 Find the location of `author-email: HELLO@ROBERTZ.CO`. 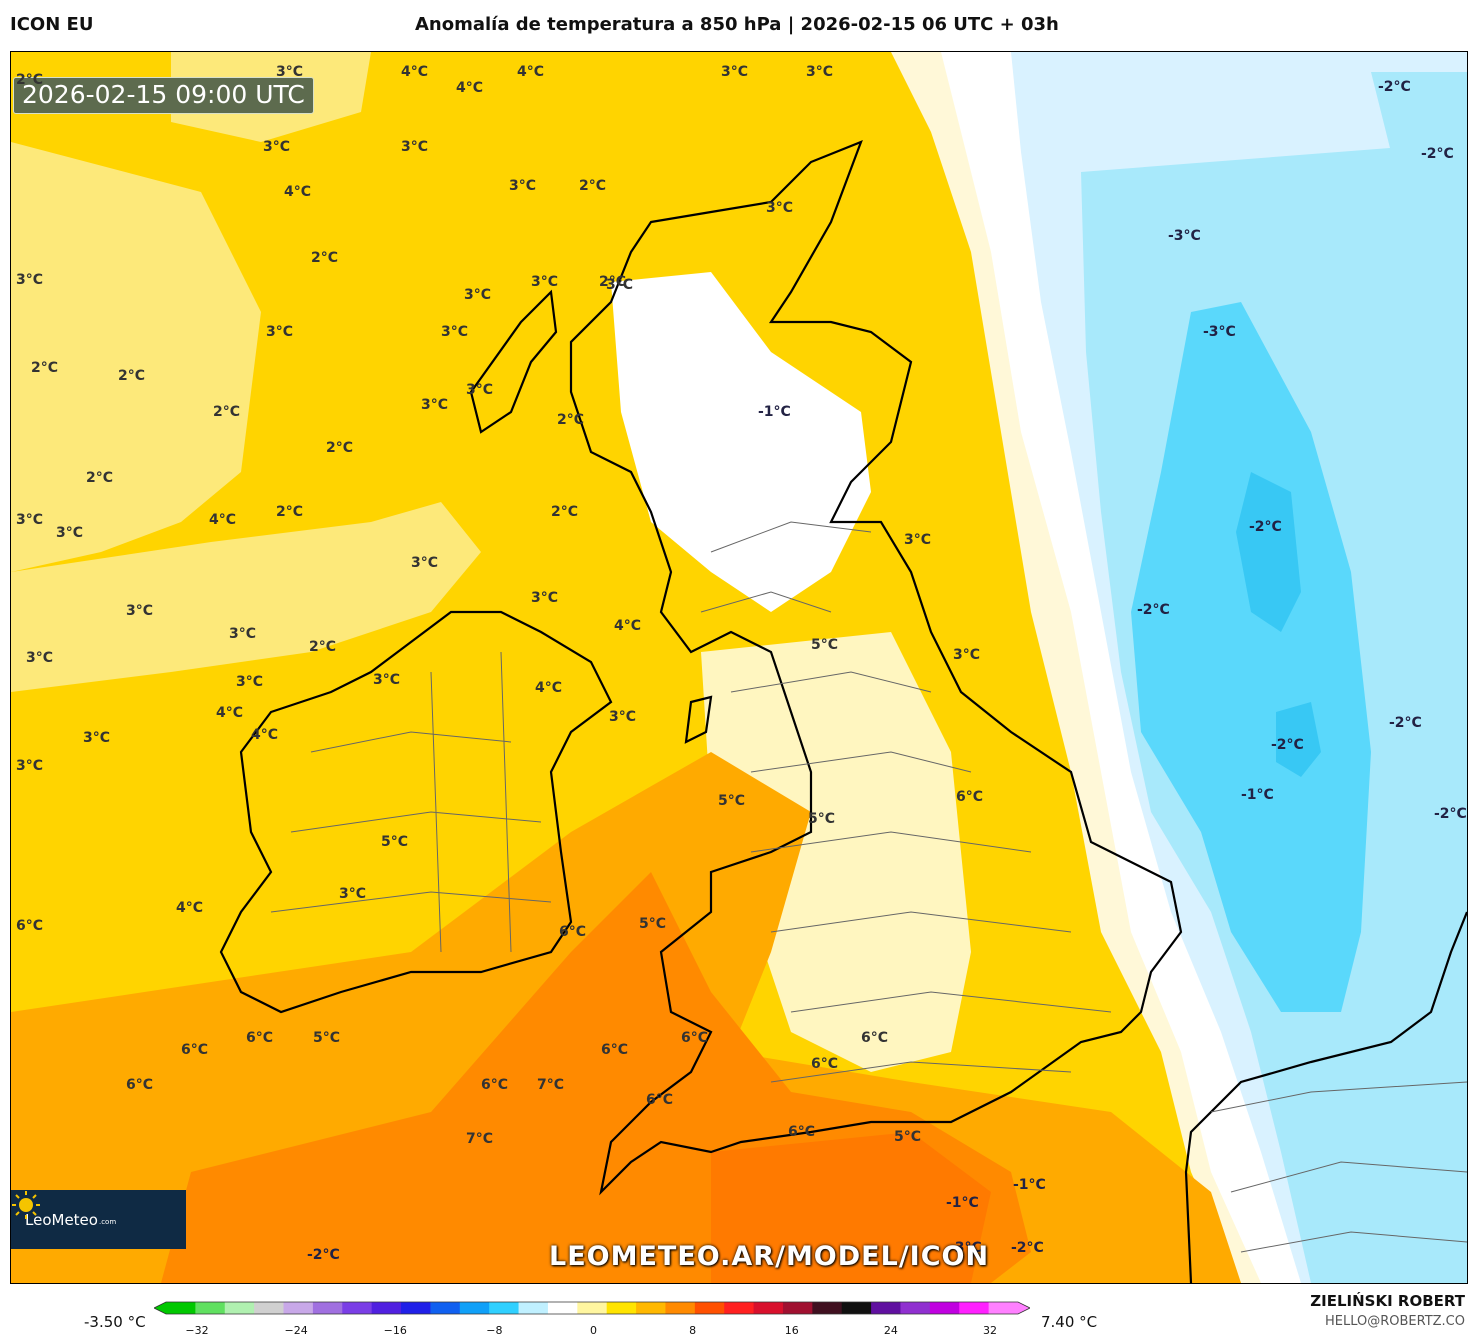

author-email: HELLO@ROBERTZ.CO is located at coordinates (1394, 1321).